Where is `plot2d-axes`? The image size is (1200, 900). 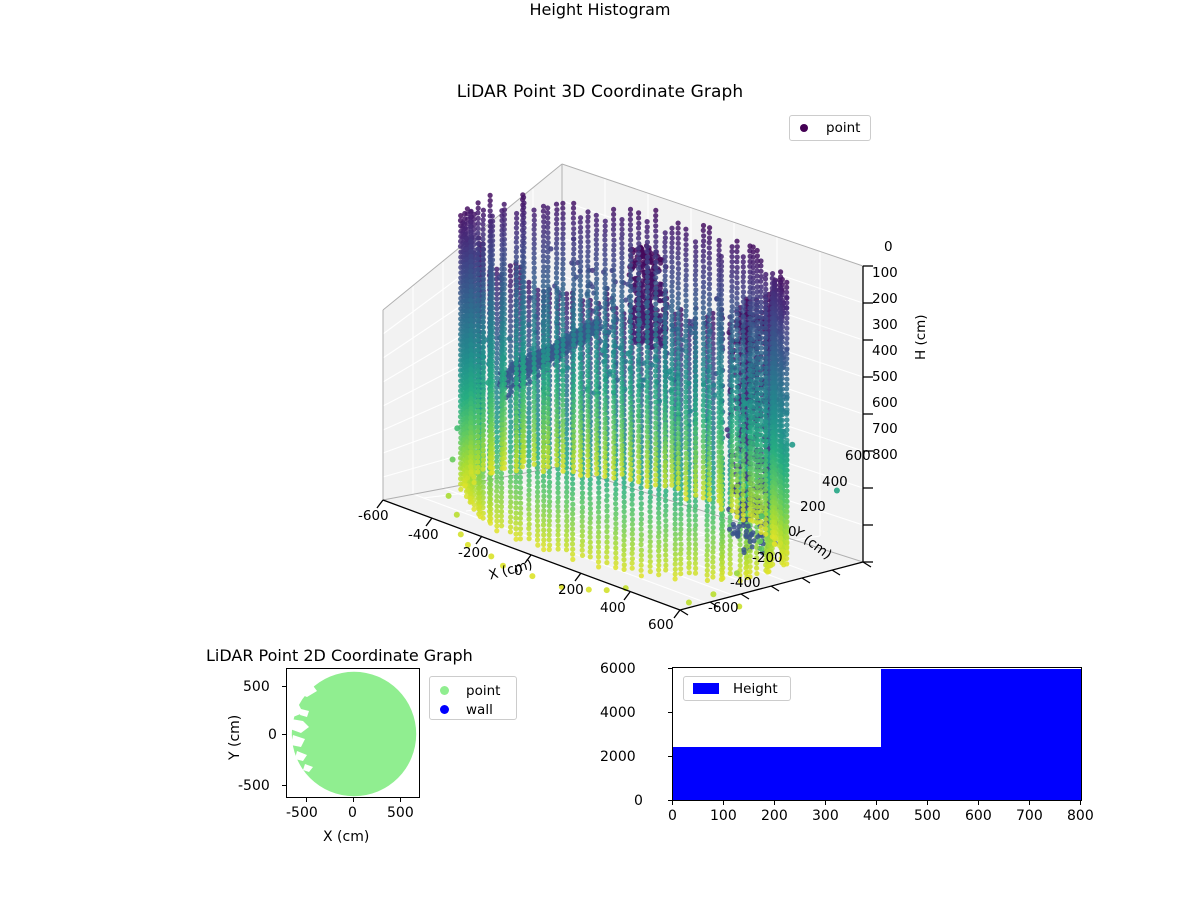
plot2d-axes is located at coordinates (353, 733).